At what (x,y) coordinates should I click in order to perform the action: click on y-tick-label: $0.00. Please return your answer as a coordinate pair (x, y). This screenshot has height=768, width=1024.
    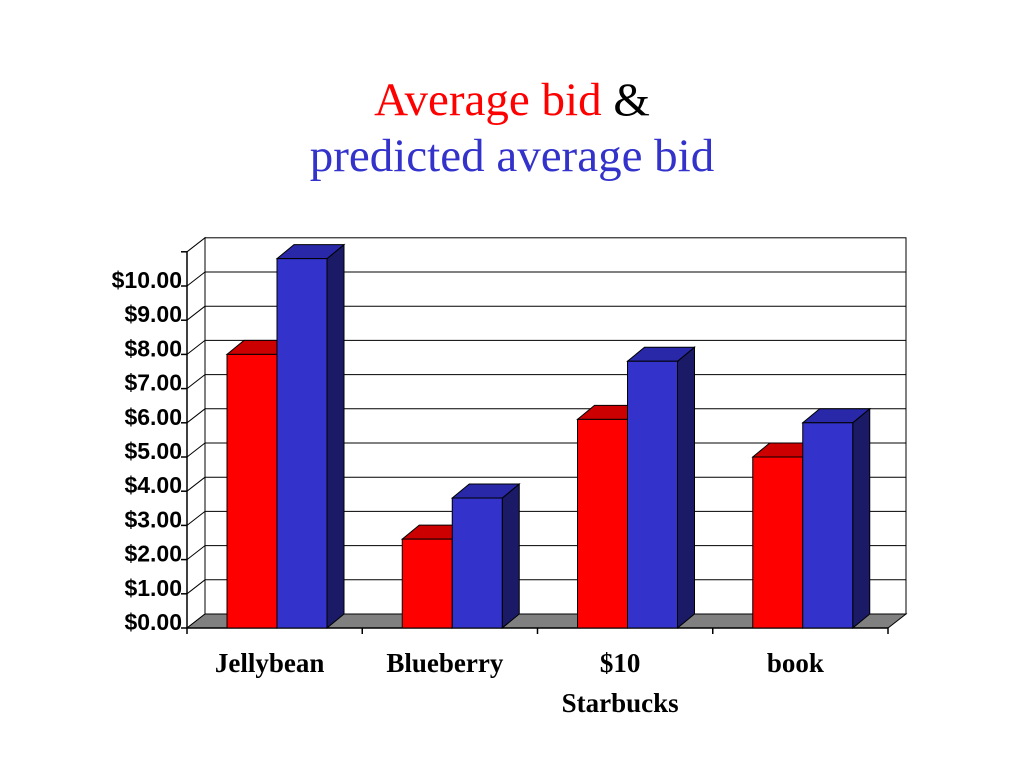
    Looking at the image, I should click on (153, 622).